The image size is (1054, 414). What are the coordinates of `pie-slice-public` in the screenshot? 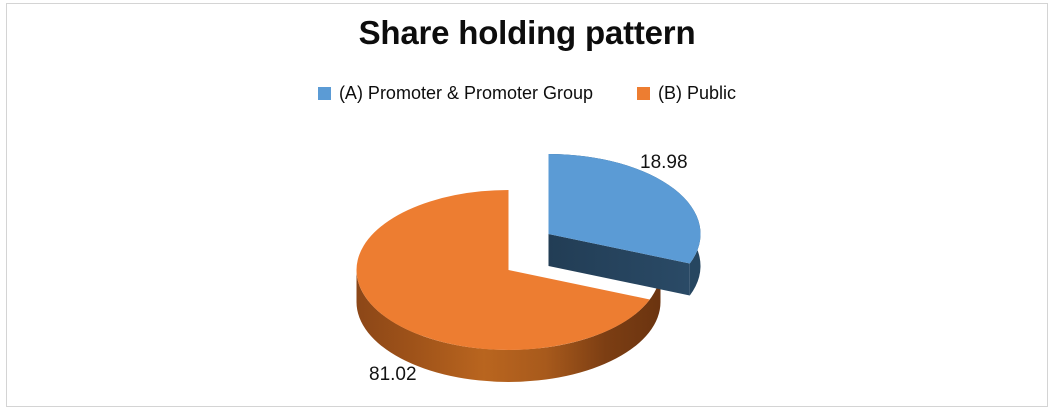 It's located at (508, 286).